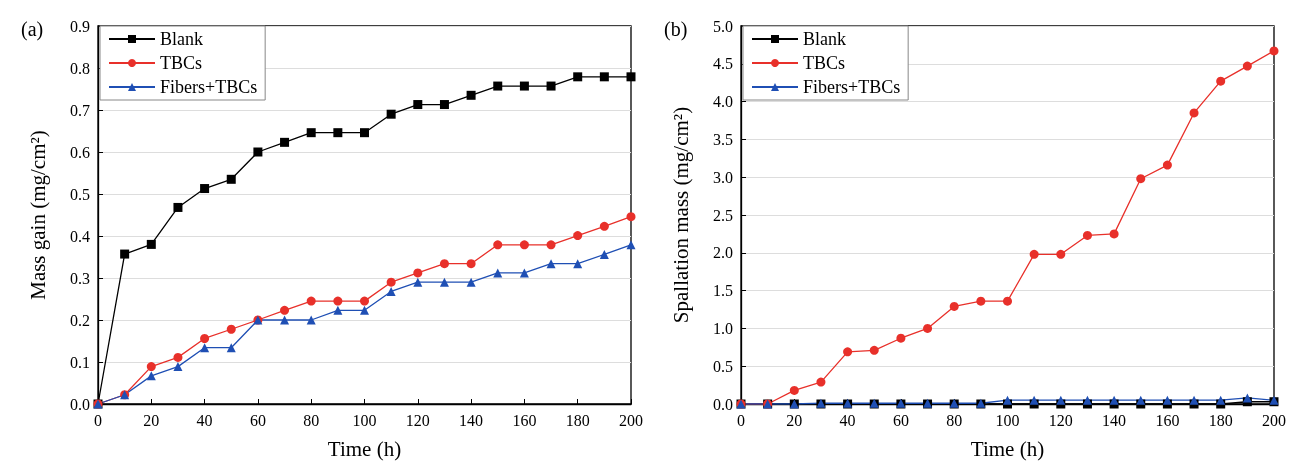 This screenshot has height=472, width=1302. I want to click on chart-title: (b), so click(676, 29).